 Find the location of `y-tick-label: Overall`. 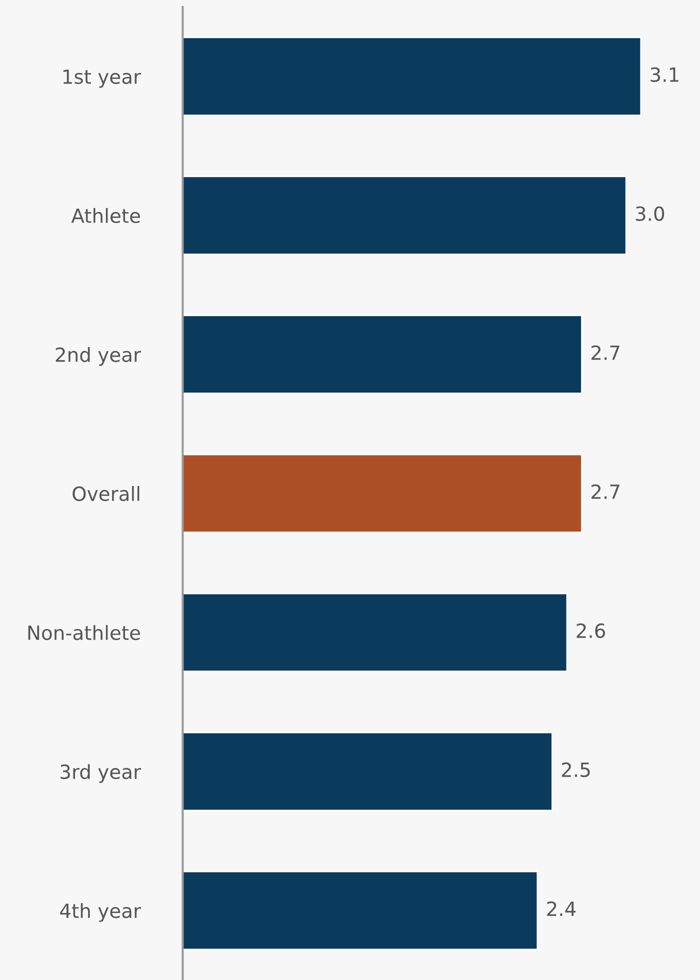

y-tick-label: Overall is located at coordinates (106, 494).